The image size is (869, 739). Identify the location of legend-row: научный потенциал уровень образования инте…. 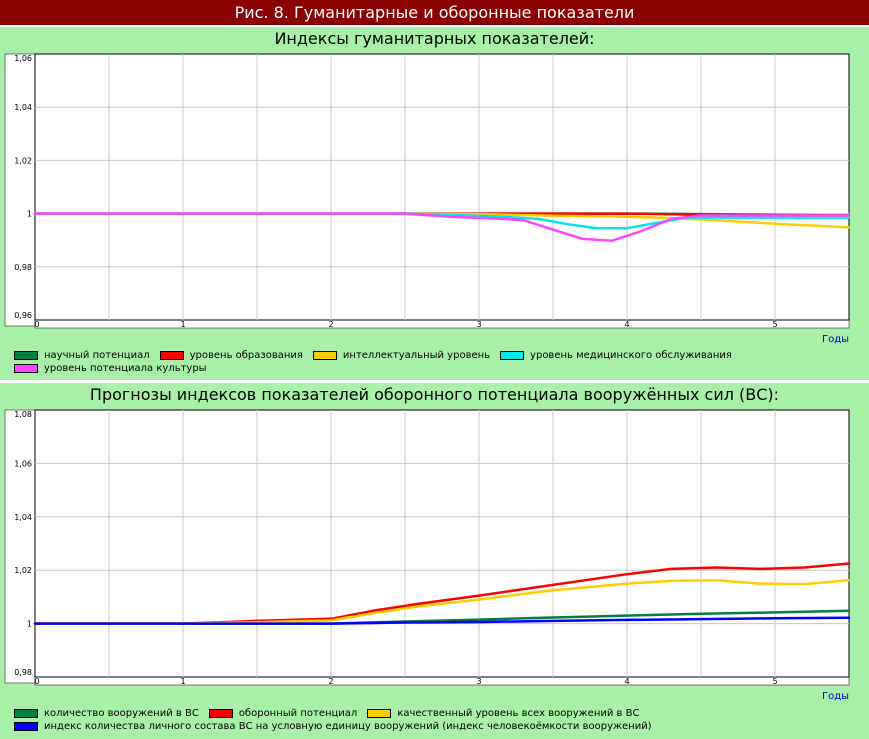
(378, 355).